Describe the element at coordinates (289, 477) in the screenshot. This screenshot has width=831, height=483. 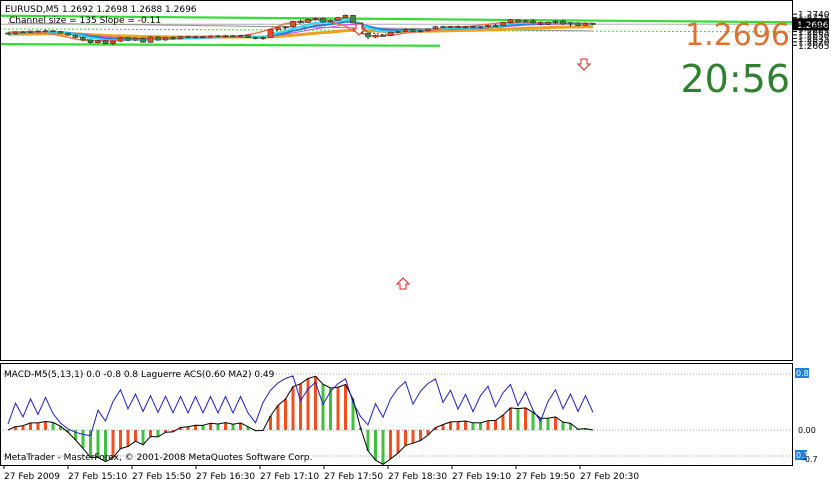
I see `time-tick-label: 27 Feb 17:10` at that location.